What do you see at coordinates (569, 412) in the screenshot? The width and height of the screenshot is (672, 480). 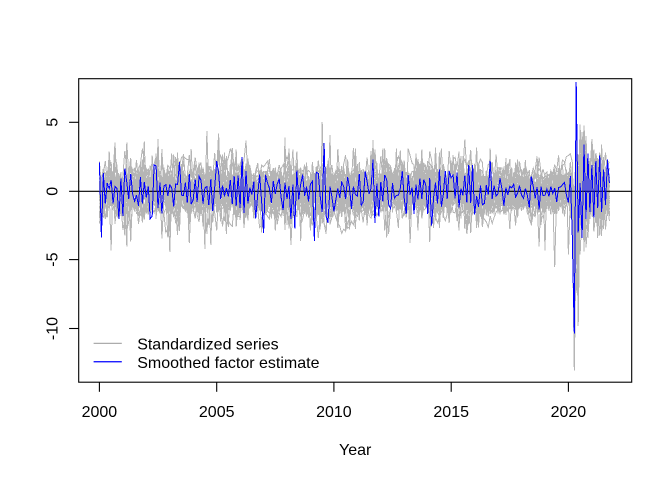 I see `svg-text: 2020` at bounding box center [569, 412].